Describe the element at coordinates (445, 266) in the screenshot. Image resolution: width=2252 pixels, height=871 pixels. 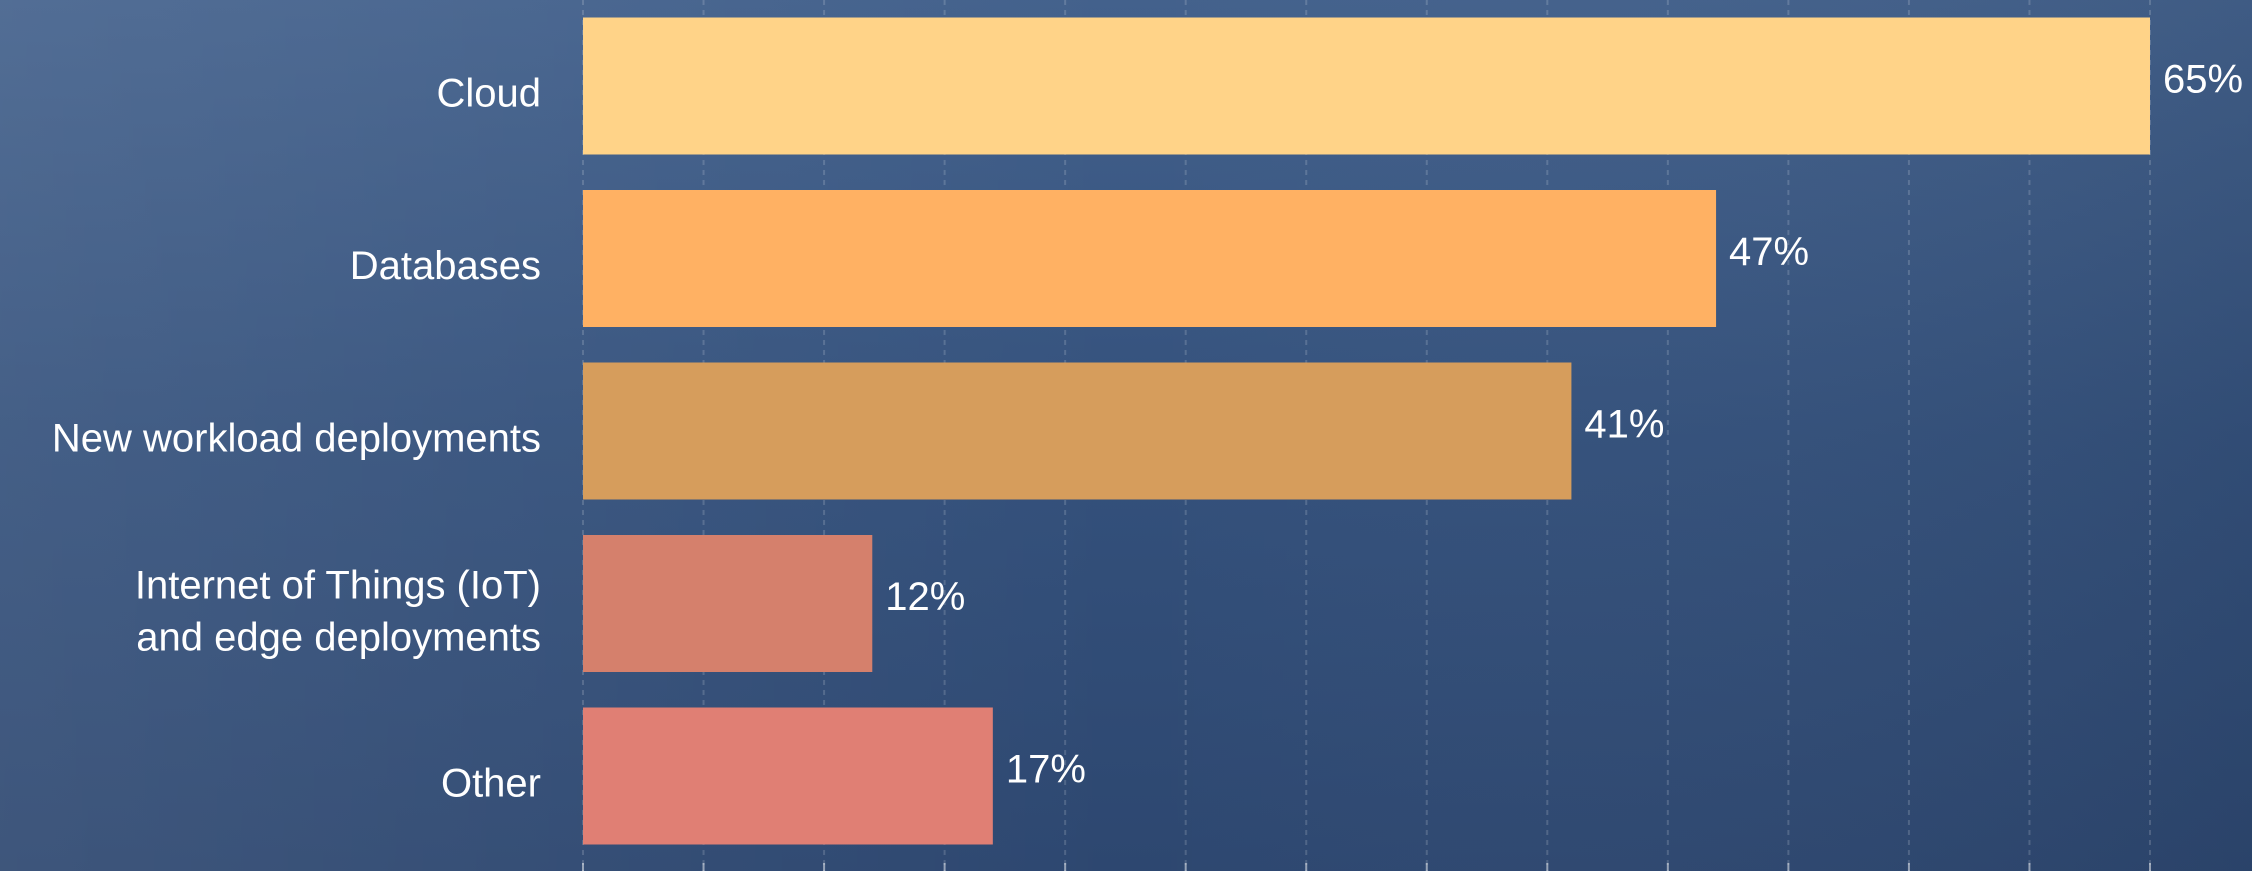
I see `category-label: Databases` at that location.